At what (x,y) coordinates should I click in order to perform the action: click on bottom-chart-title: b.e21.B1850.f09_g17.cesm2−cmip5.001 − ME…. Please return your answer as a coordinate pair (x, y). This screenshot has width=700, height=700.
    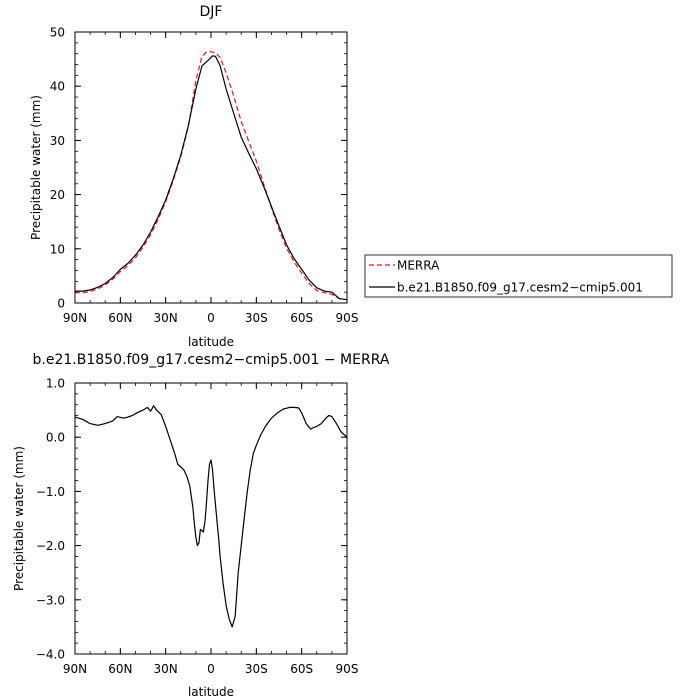
    Looking at the image, I should click on (211, 360).